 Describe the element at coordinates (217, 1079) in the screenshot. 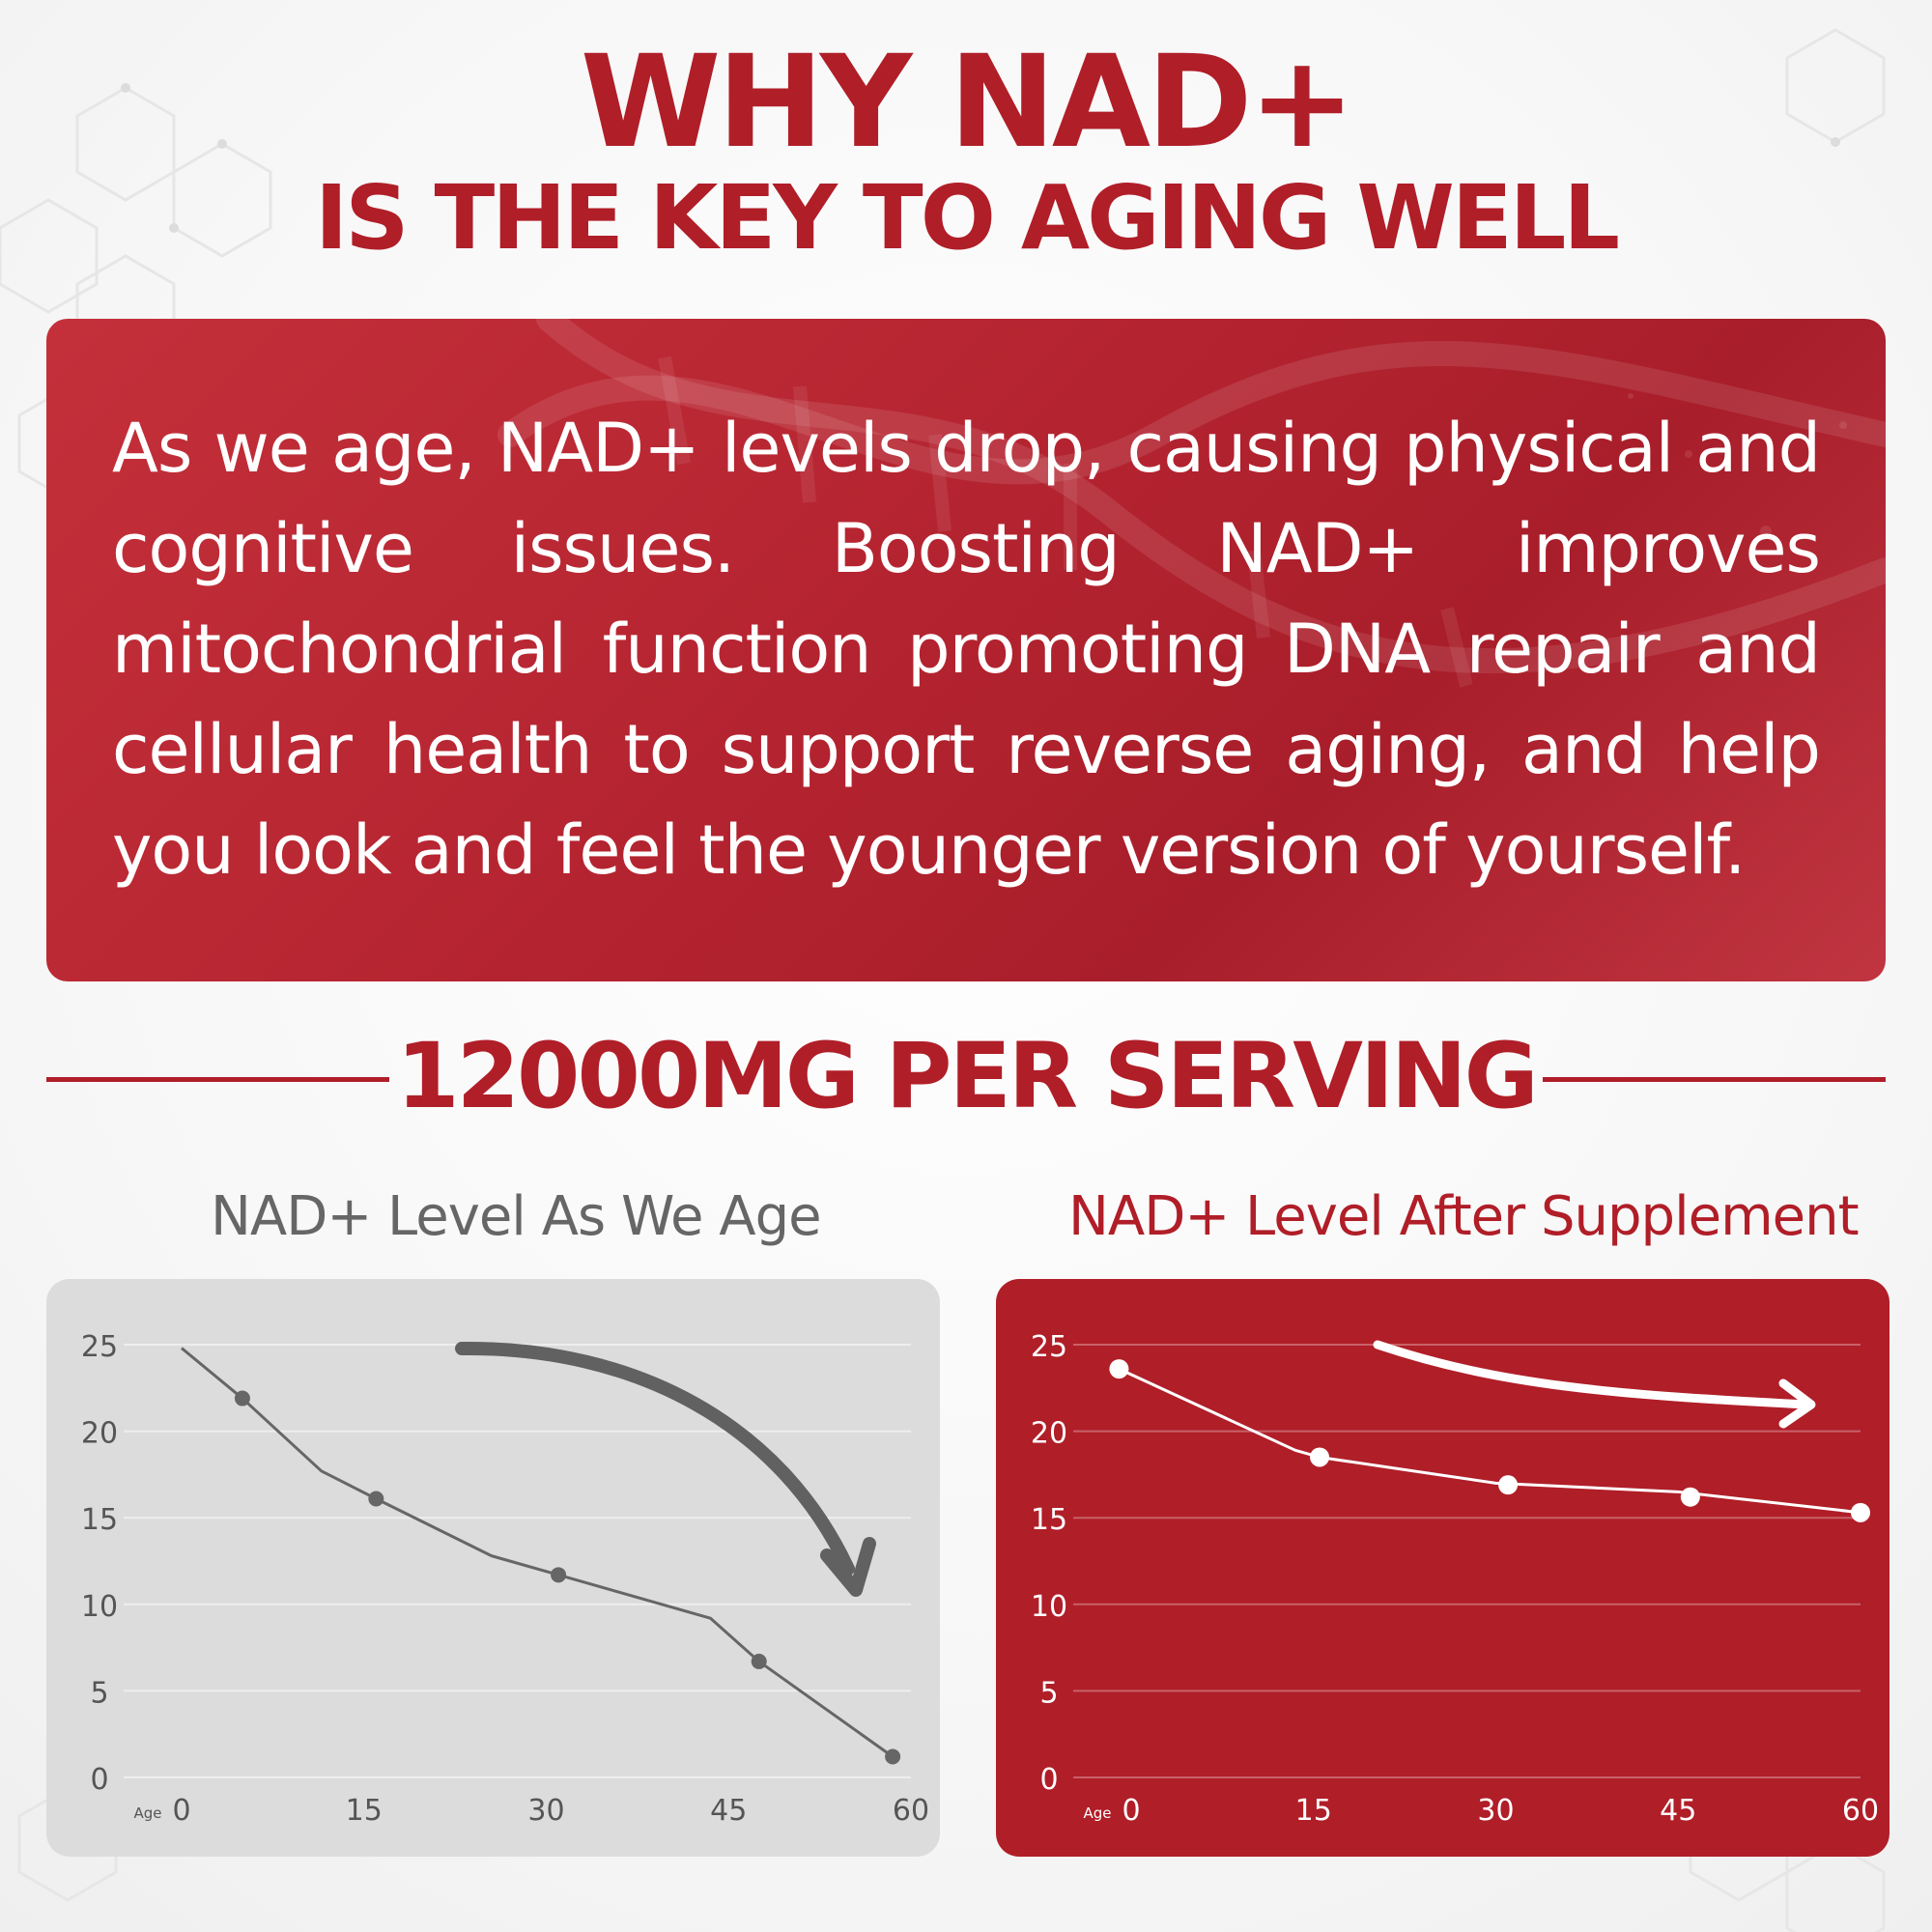

I see `separator-line-left` at that location.